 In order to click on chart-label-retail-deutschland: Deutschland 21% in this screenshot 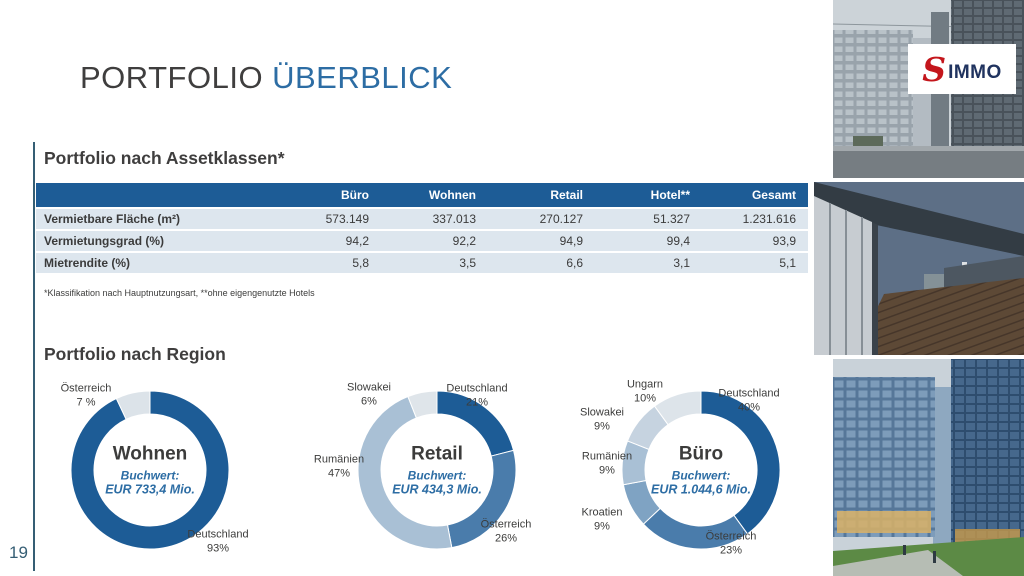, I will do `click(476, 396)`.